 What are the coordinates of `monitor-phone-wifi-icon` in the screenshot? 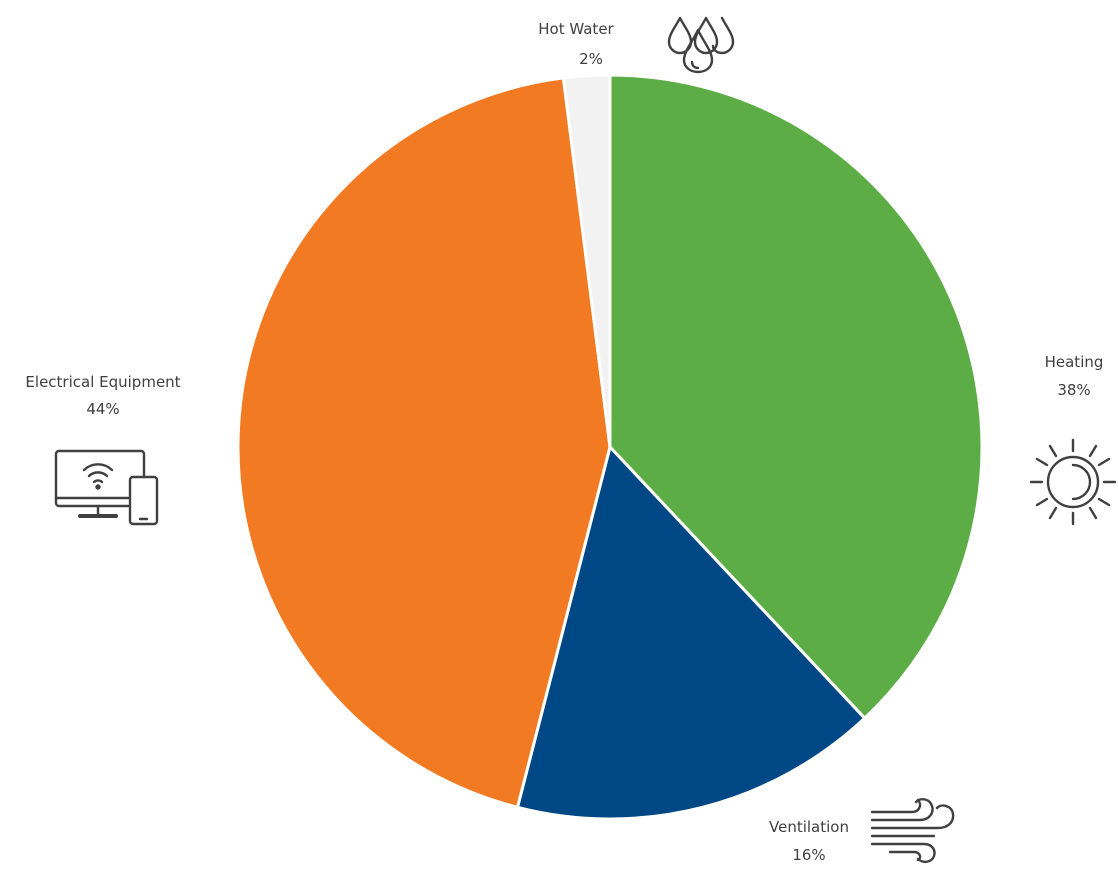 It's located at (106, 487).